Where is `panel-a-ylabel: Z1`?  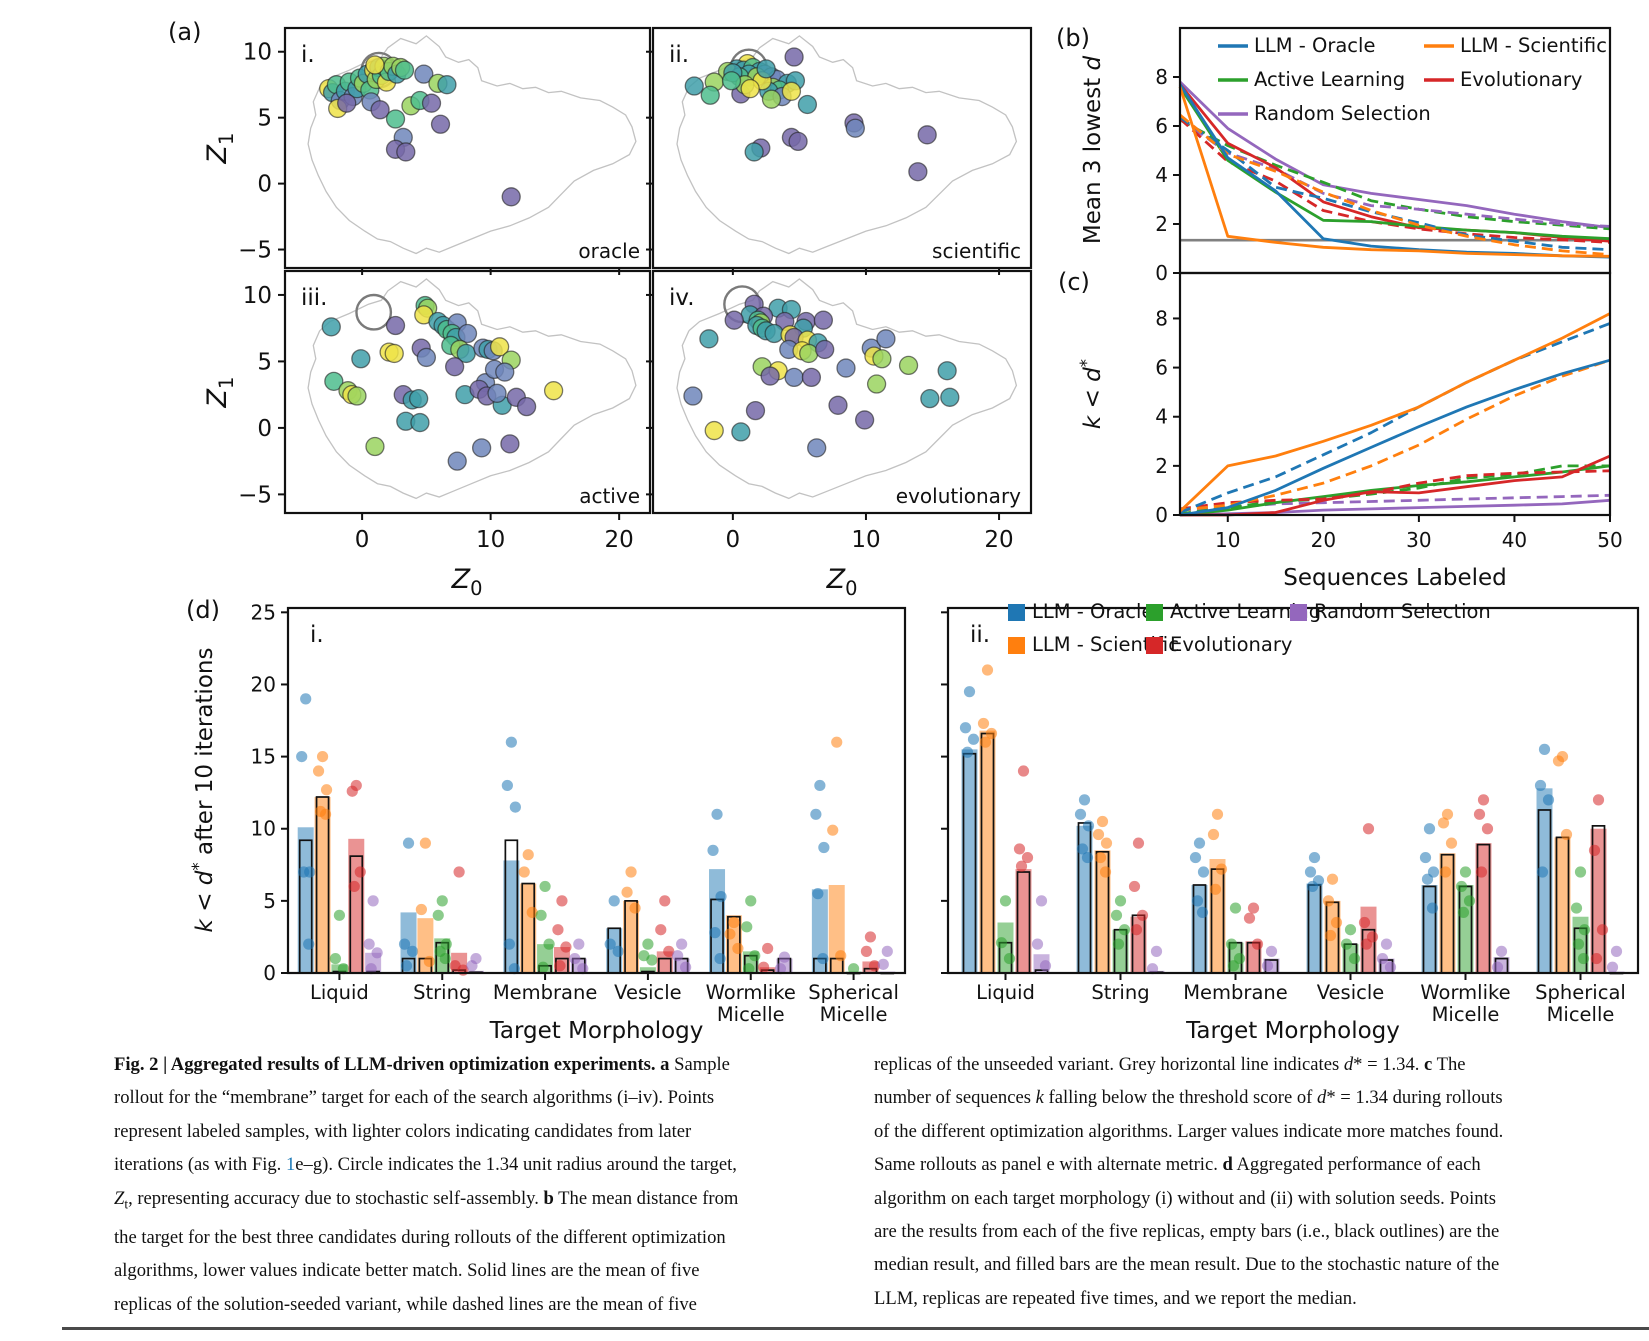 panel-a-ylabel: Z1 is located at coordinates (220, 149).